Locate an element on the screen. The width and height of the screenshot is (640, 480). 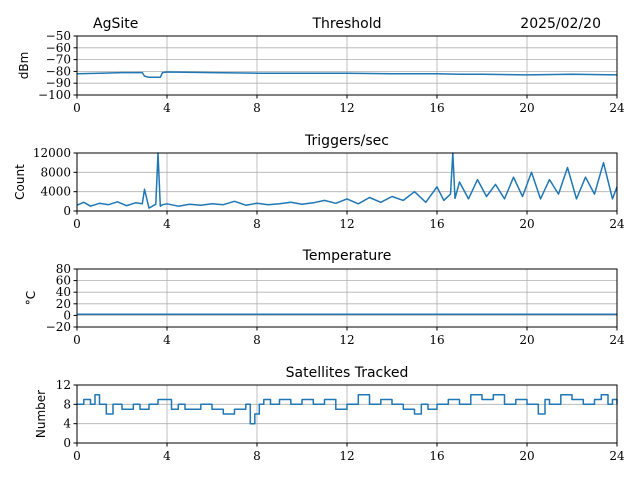
y-tick-label-0: −20 is located at coordinates (58, 327).